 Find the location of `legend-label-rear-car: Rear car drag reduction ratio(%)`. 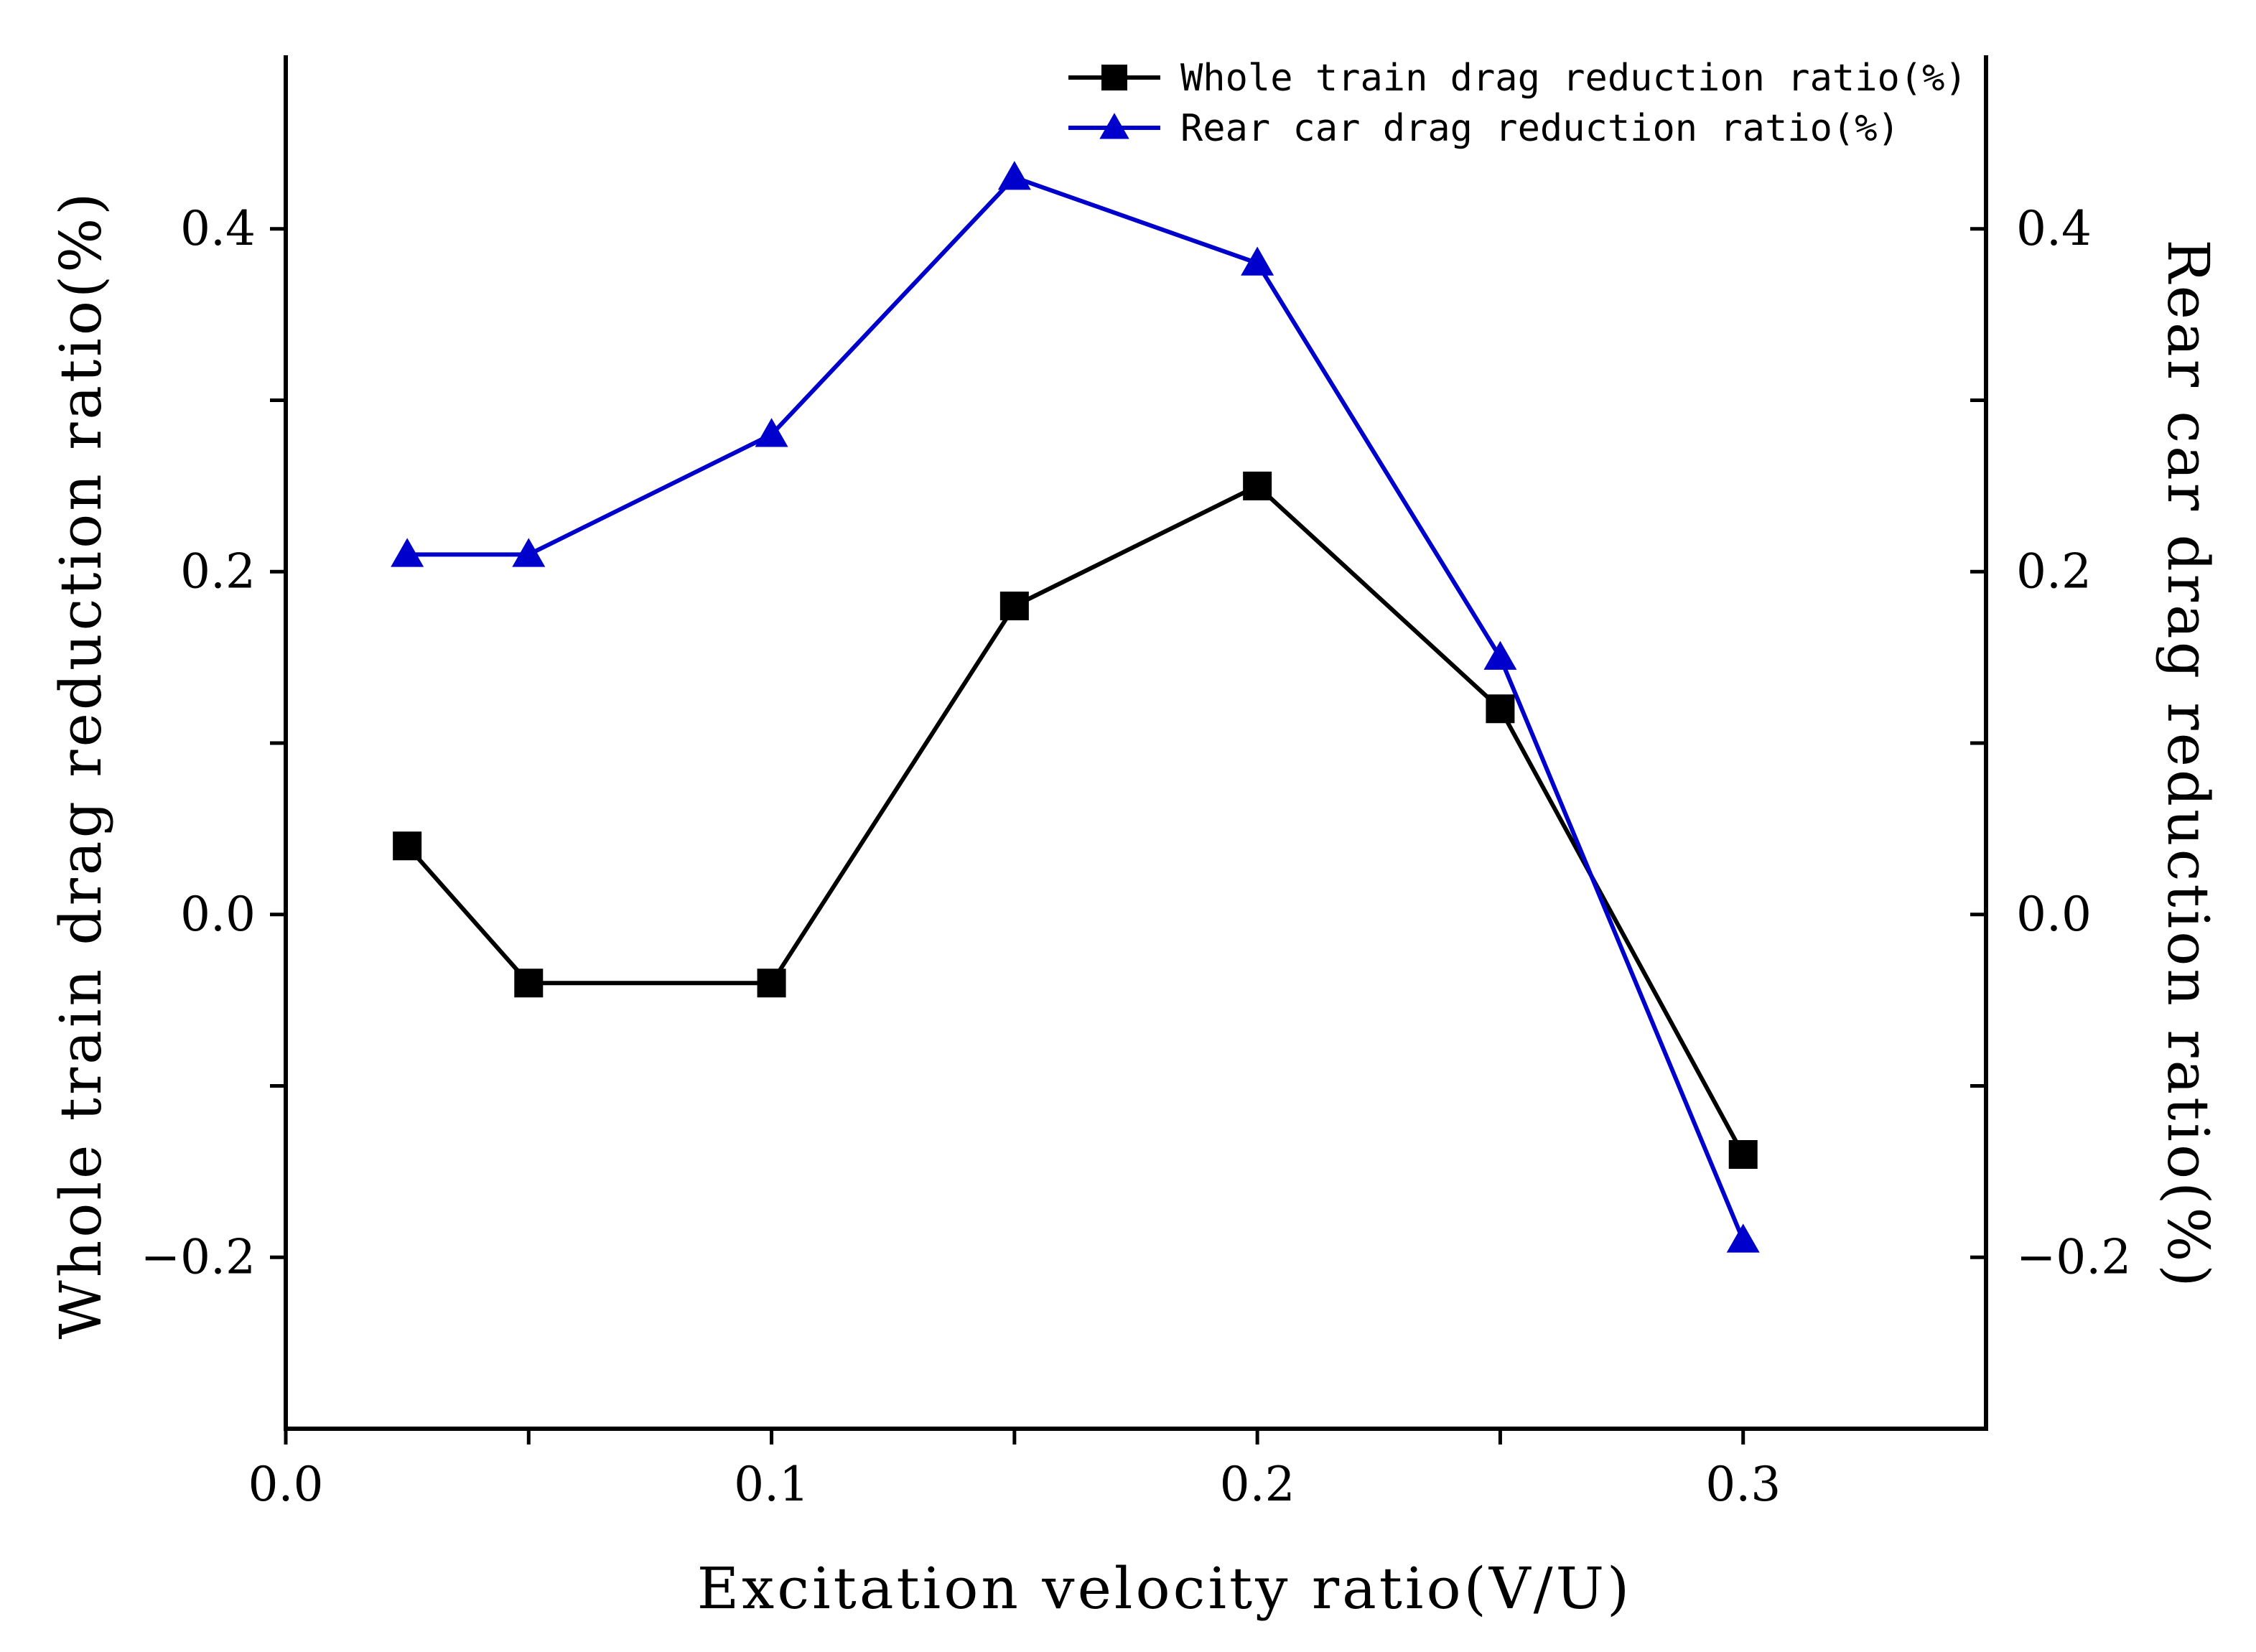

legend-label-rear-car: Rear car drag reduction ratio(%) is located at coordinates (1540, 128).